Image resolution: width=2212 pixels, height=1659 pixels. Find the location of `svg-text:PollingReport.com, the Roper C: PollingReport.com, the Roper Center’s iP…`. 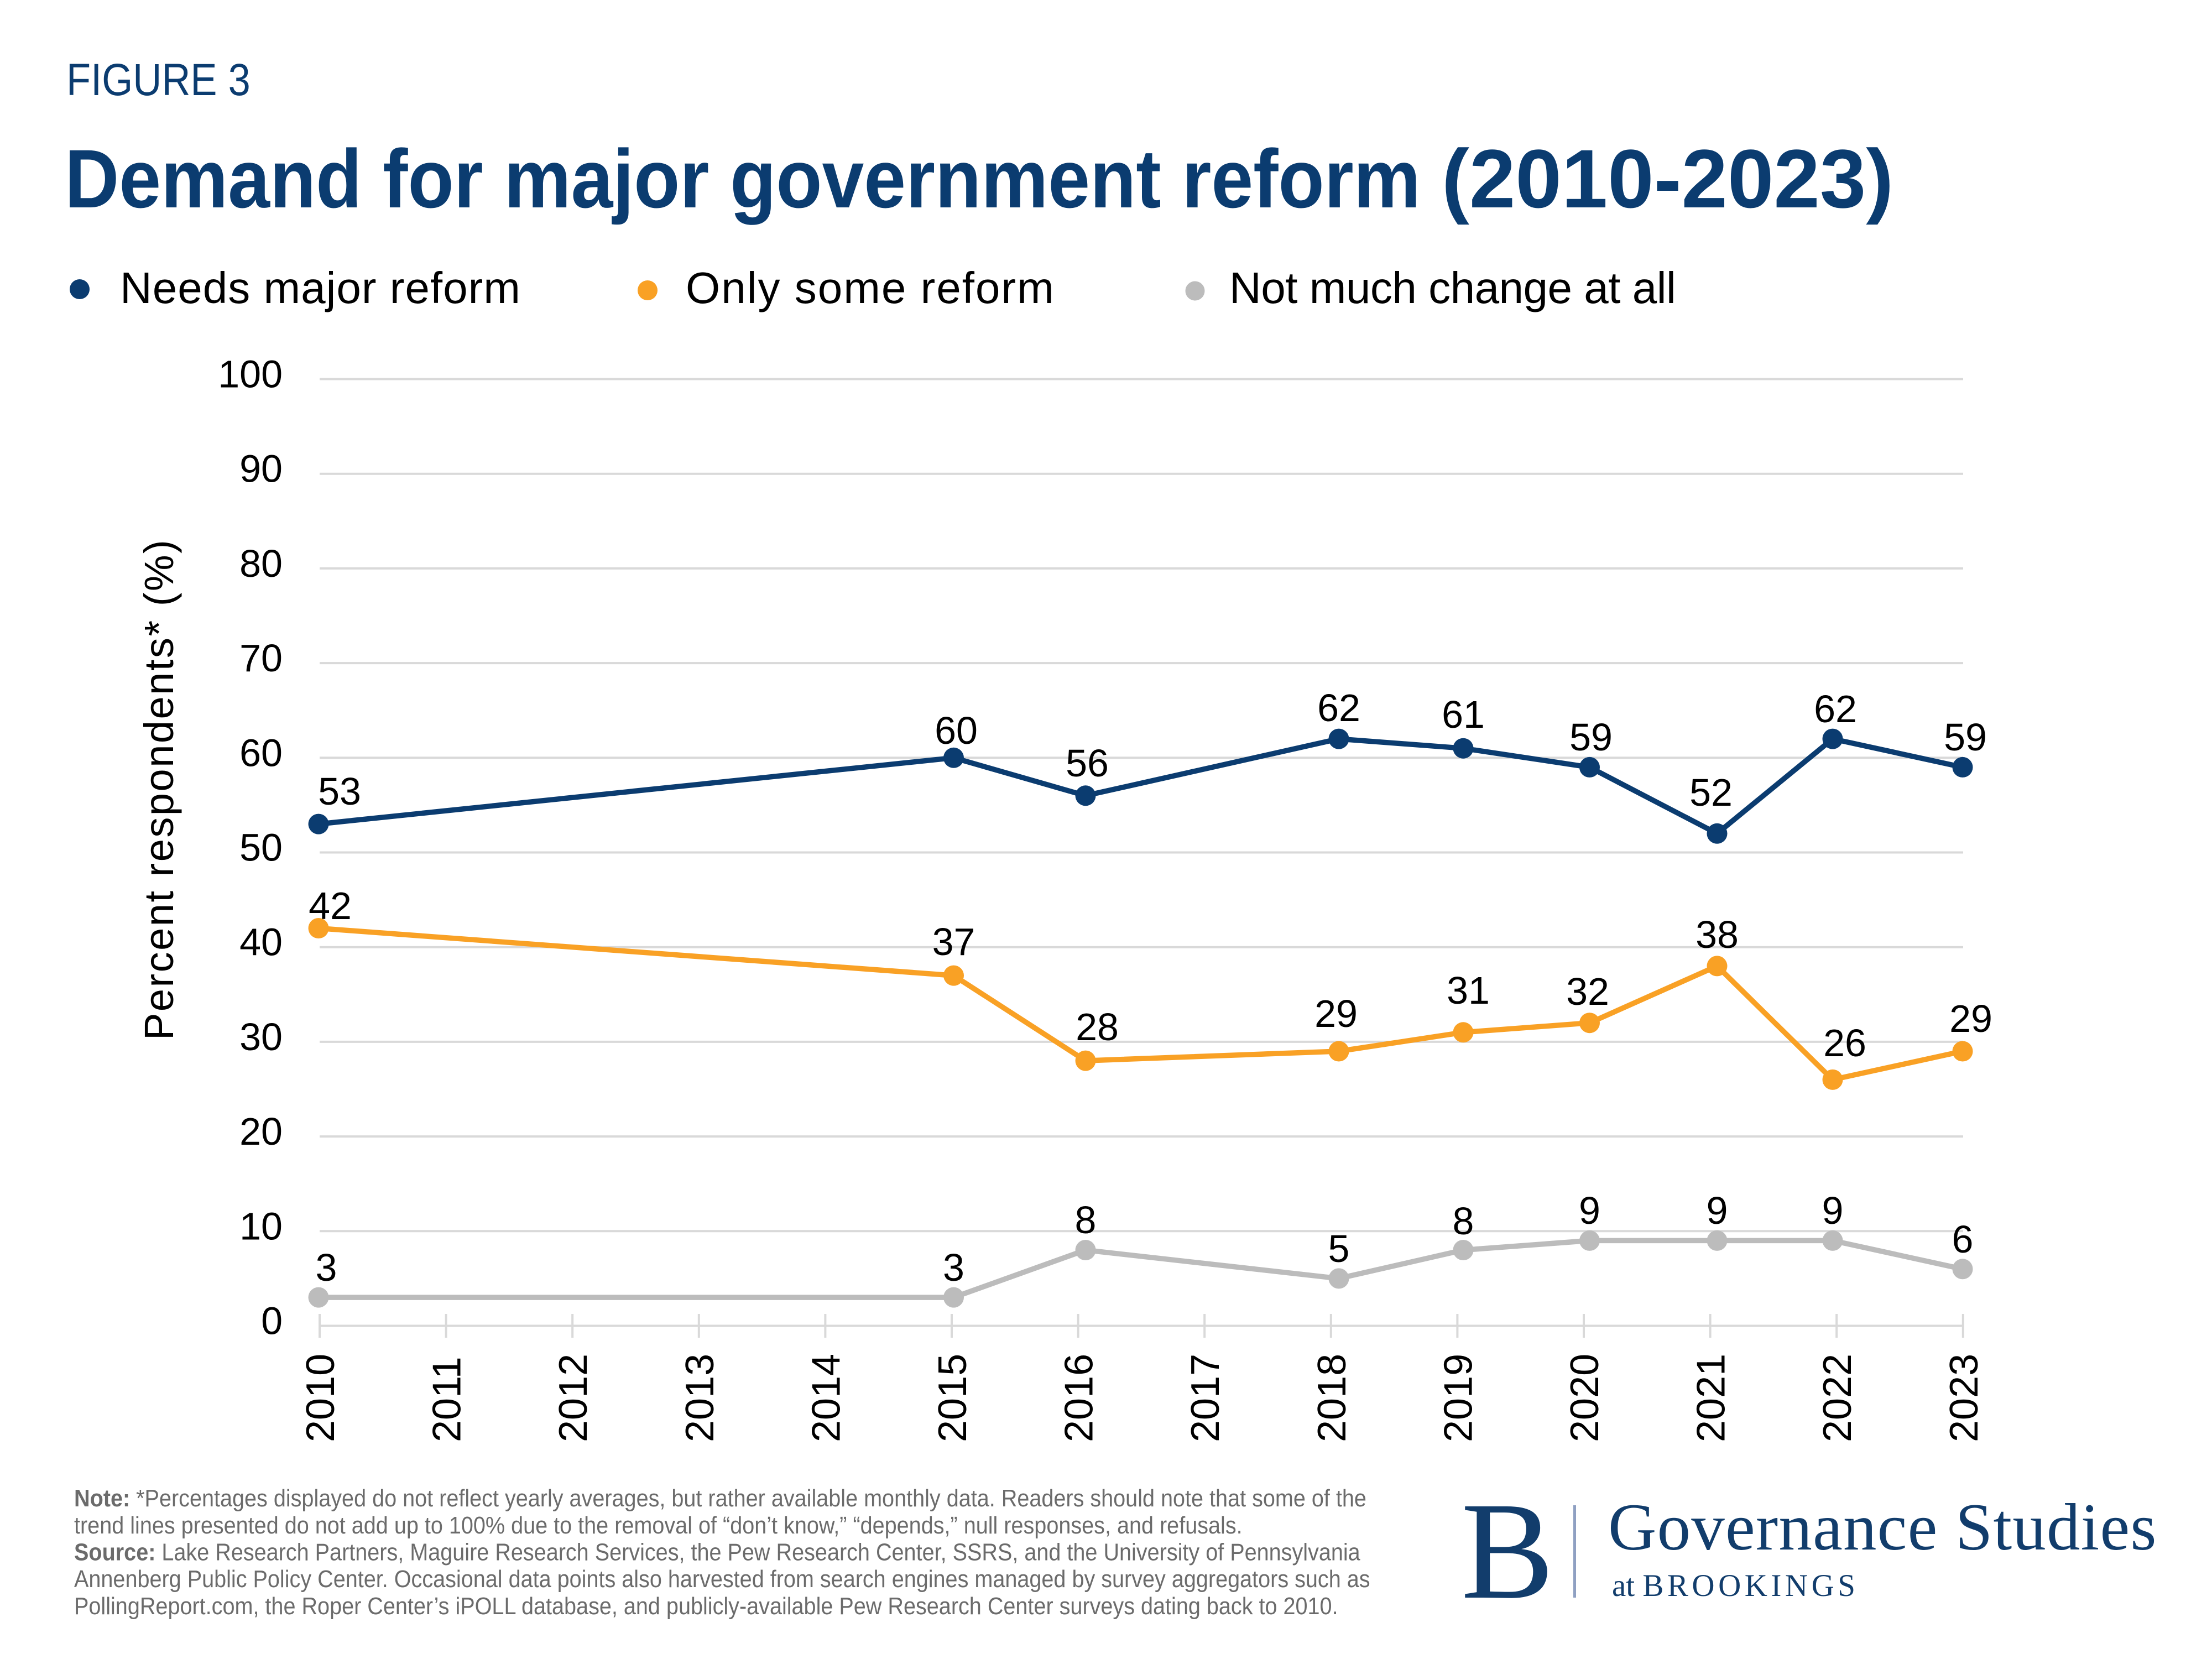

svg-text:PollingReport.com, the Roper C: PollingReport.com, the Roper Center’s iP… is located at coordinates (706, 1606).